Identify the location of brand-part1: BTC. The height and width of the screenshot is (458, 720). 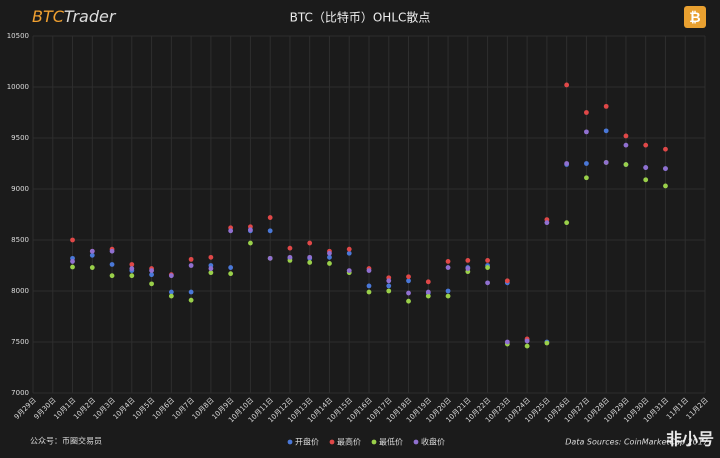
(48, 16).